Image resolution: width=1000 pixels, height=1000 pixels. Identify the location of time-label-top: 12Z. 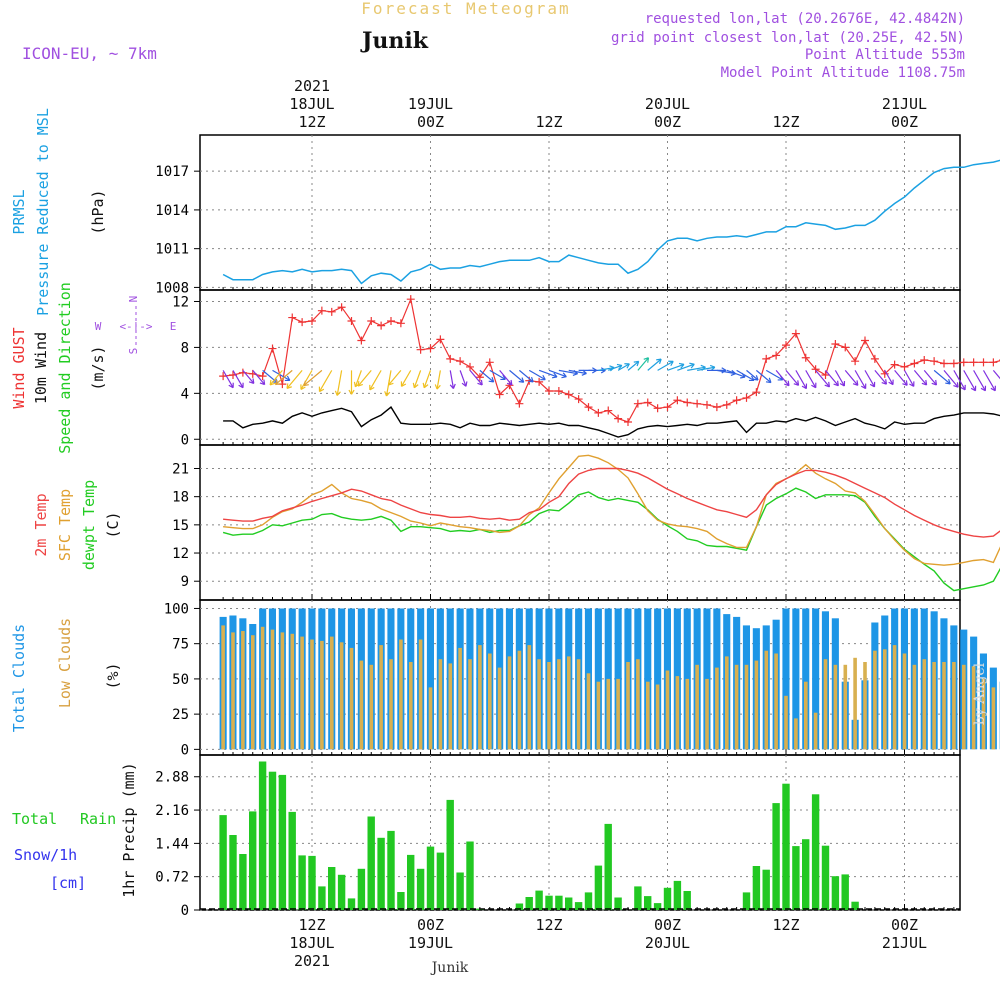
(785, 122).